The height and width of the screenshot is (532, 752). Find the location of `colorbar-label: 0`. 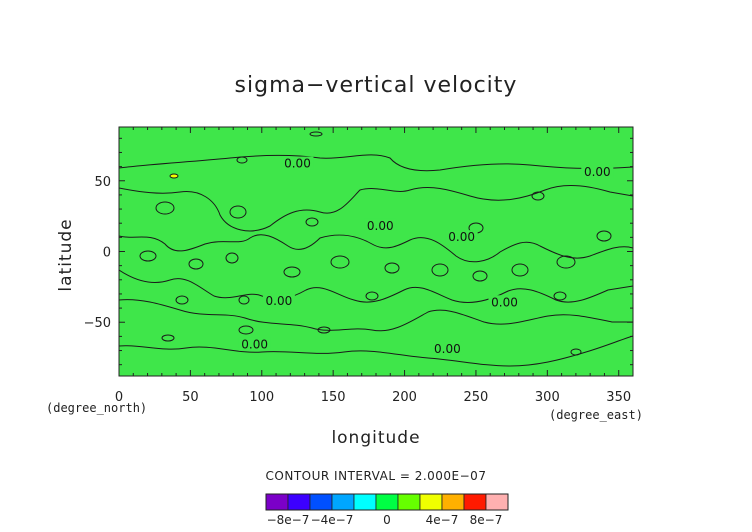

colorbar-label: 0 is located at coordinates (387, 520).